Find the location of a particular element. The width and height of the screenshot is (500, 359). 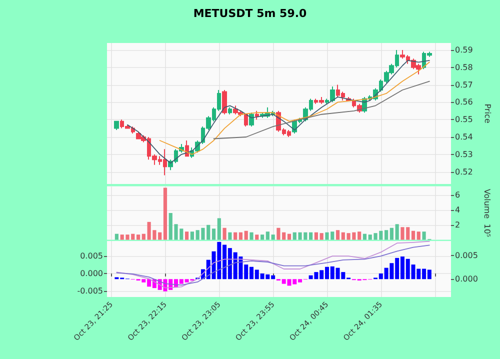

y-tick-label: 0.53 is located at coordinates (464, 154).